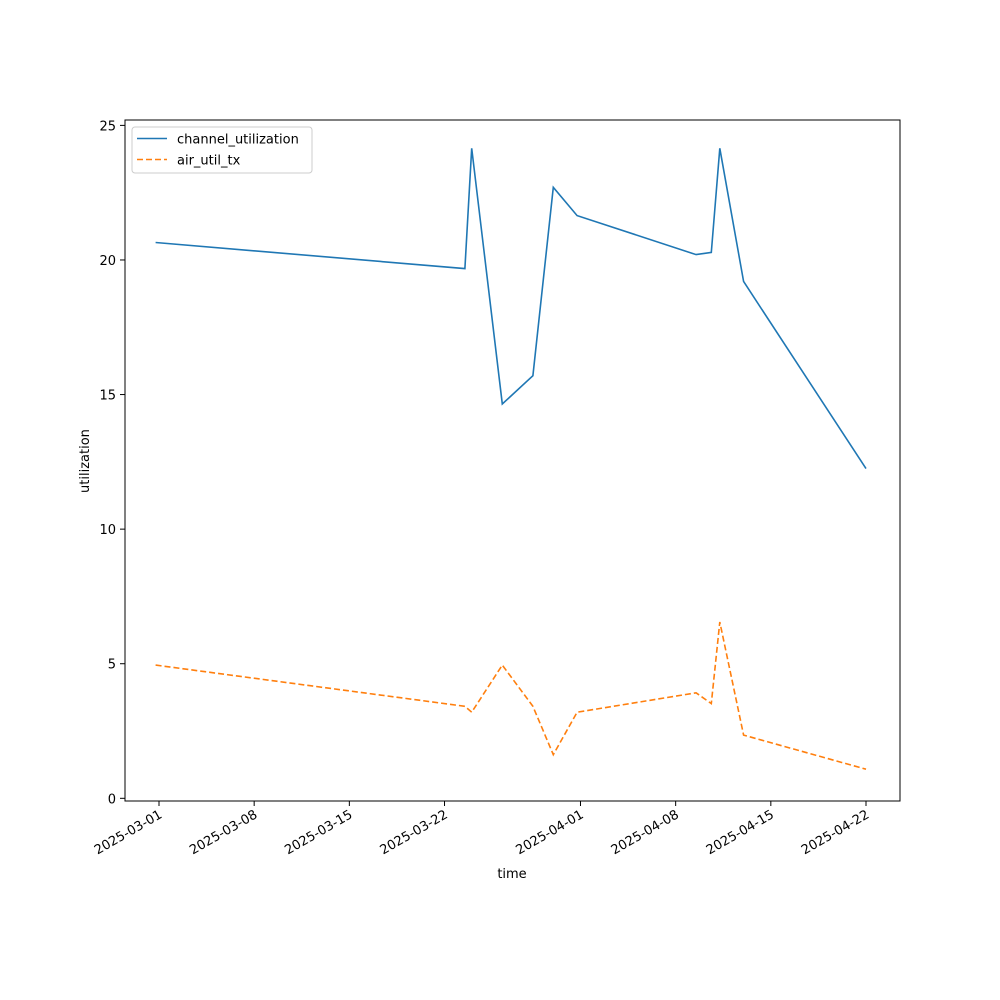 Image resolution: width=1000 pixels, height=1000 pixels. Describe the element at coordinates (511, 695) in the screenshot. I see `series-line-air-util-tx` at that location.